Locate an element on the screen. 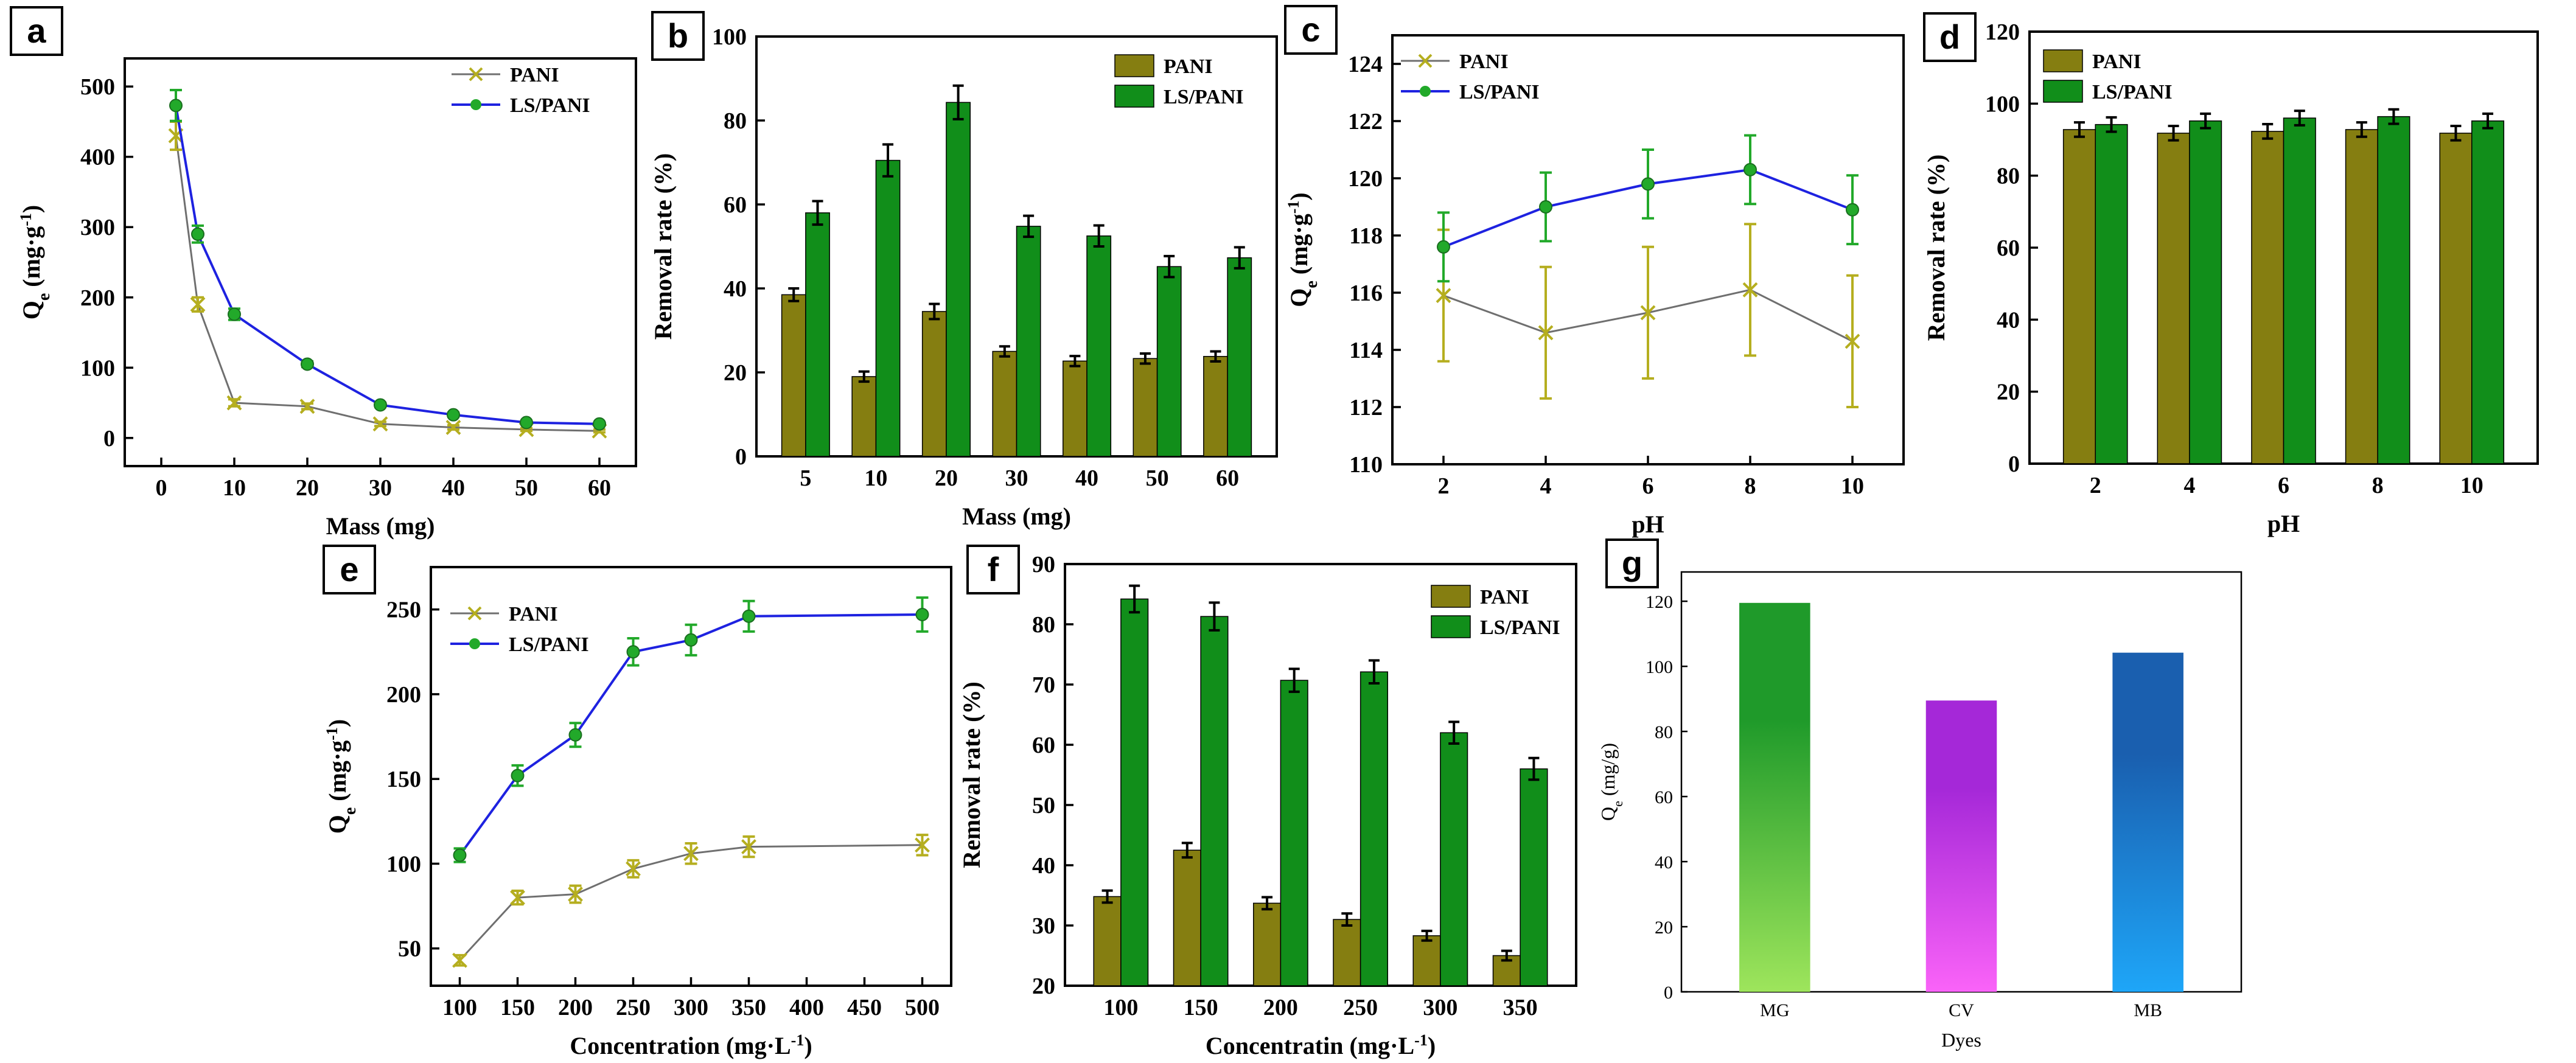 The width and height of the screenshot is (2576, 1063). panel-f-legend-label: LS/PANI is located at coordinates (1520, 627).